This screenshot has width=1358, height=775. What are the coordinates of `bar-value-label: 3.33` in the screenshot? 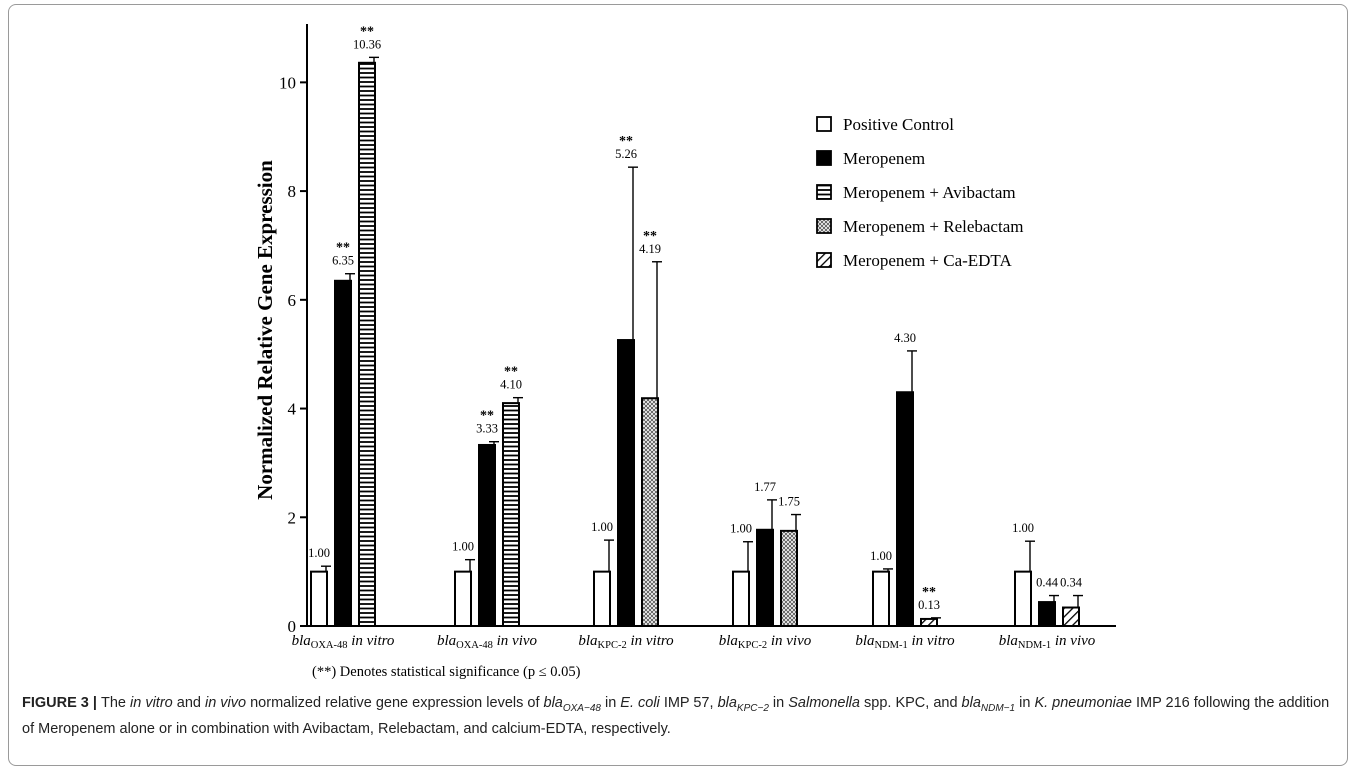 It's located at (487, 429).